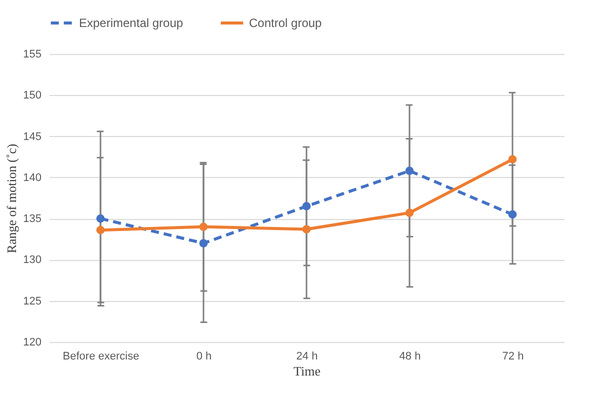 The width and height of the screenshot is (590, 414). Describe the element at coordinates (307, 371) in the screenshot. I see `x-axis-title: Time` at that location.